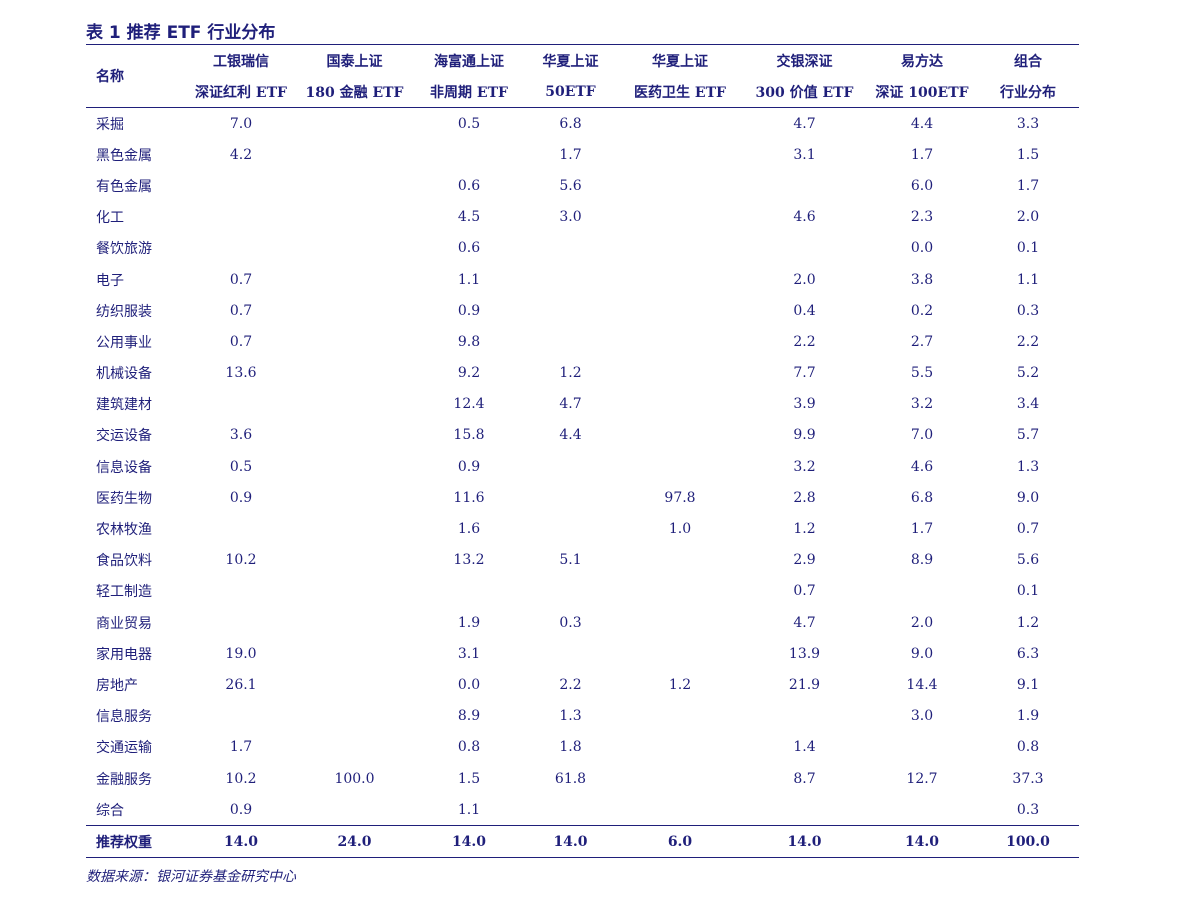 The image size is (1191, 905). I want to click on weight-cell: 5.1, so click(570, 560).